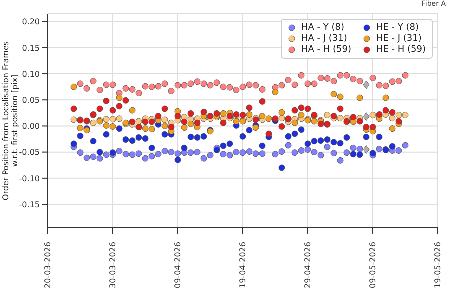 The height and width of the screenshot is (300, 450). Describe the element at coordinates (31, 22) in the screenshot. I see `y-tick-label: 0.20` at that location.